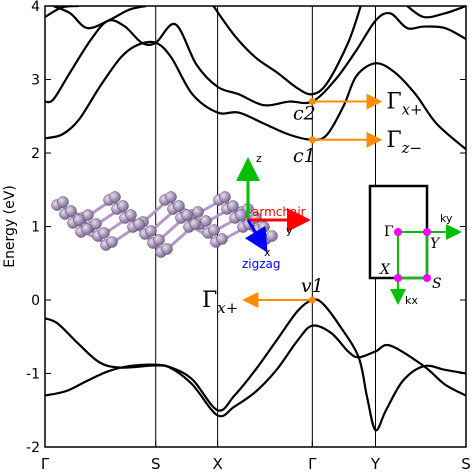  What do you see at coordinates (35, 154) in the screenshot?
I see `y-tick-label-4: 2` at bounding box center [35, 154].